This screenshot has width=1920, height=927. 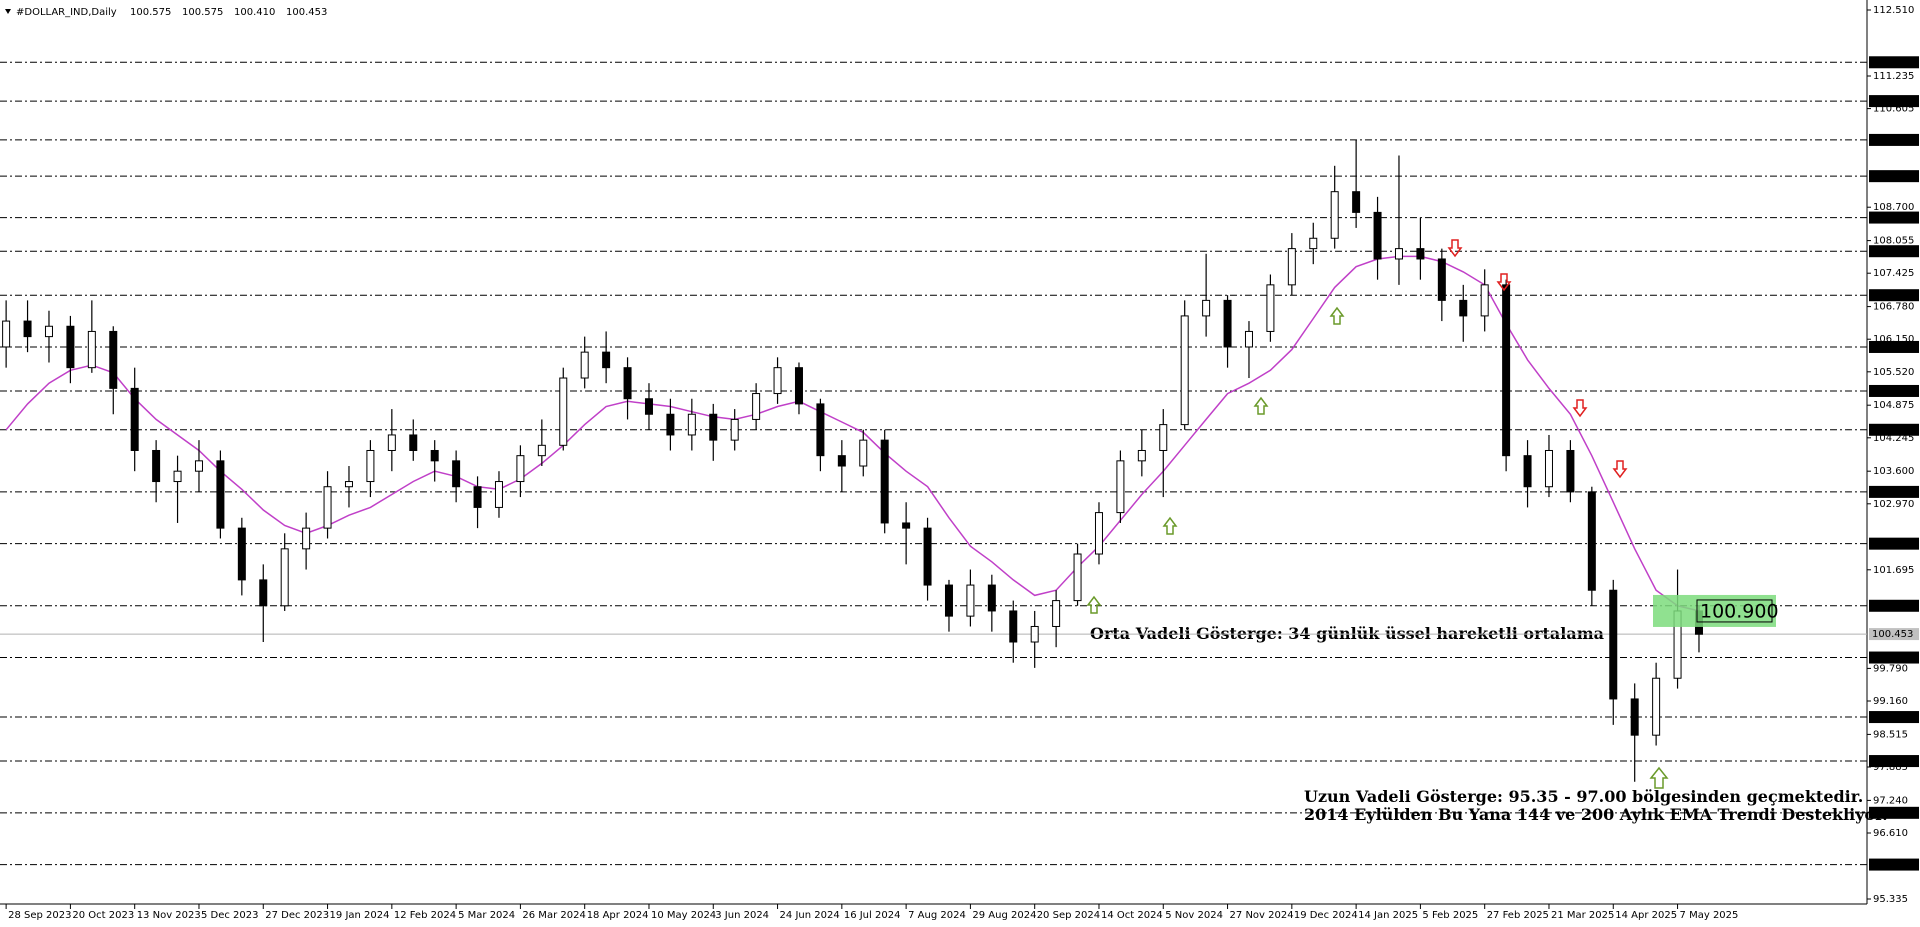 What do you see at coordinates (1893, 109) in the screenshot?
I see `y-tick-label: 110.605` at bounding box center [1893, 109].